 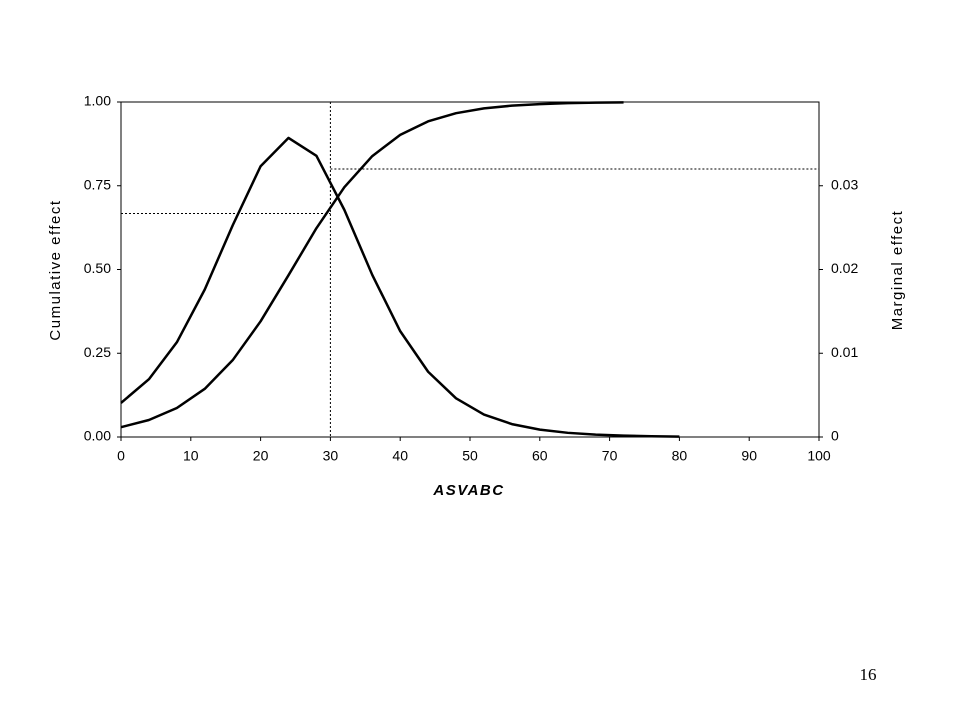 What do you see at coordinates (97, 268) in the screenshot?
I see `y-tick-label: 0.50` at bounding box center [97, 268].